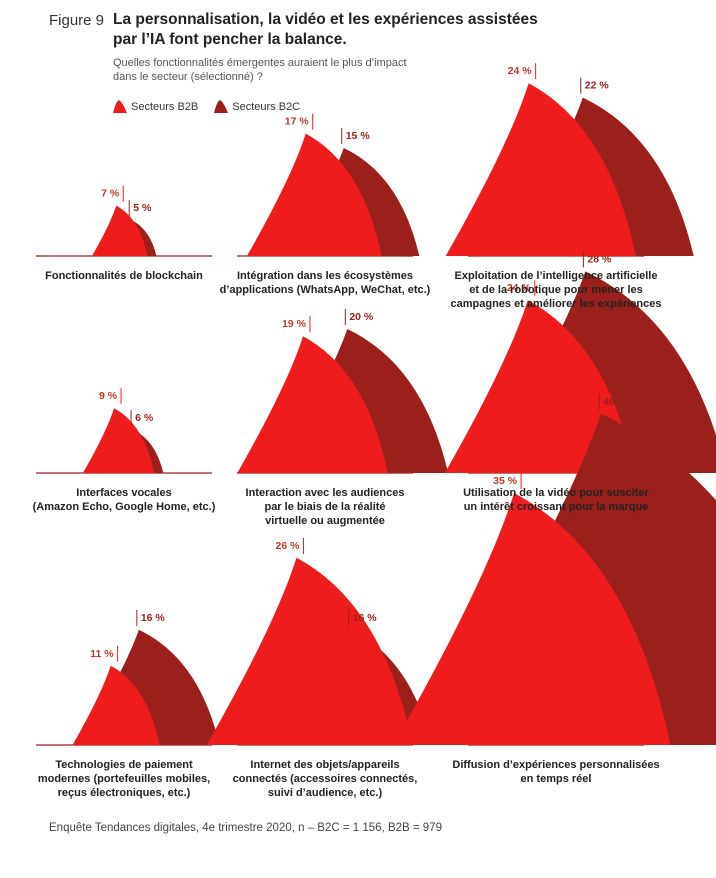  What do you see at coordinates (505, 481) in the screenshot?
I see `b2b-value-label-9: 35 %` at bounding box center [505, 481].